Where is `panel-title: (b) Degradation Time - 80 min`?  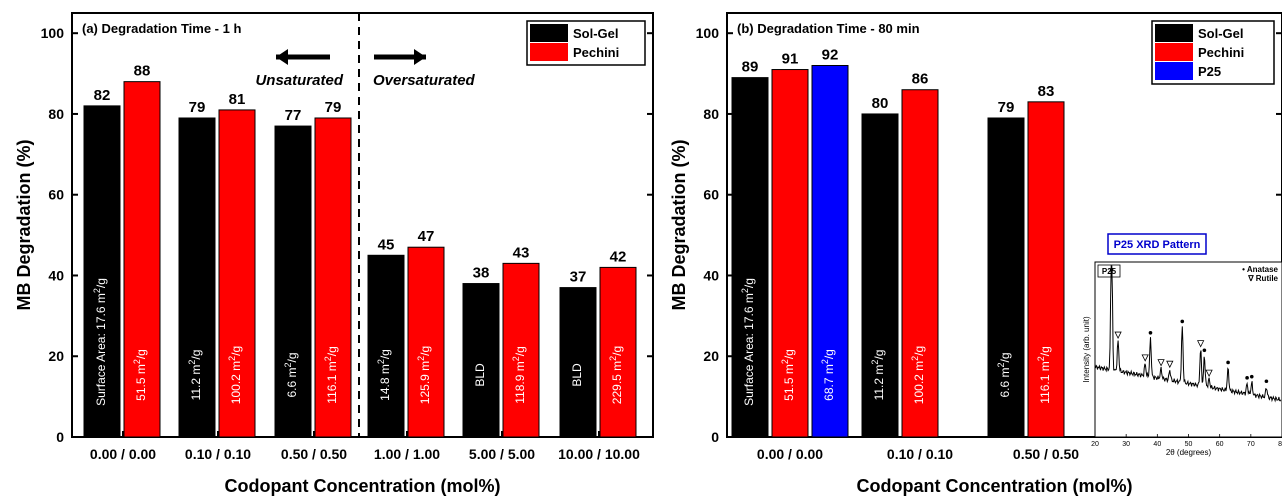
panel-title: (b) Degradation Time - 80 min is located at coordinates (828, 28).